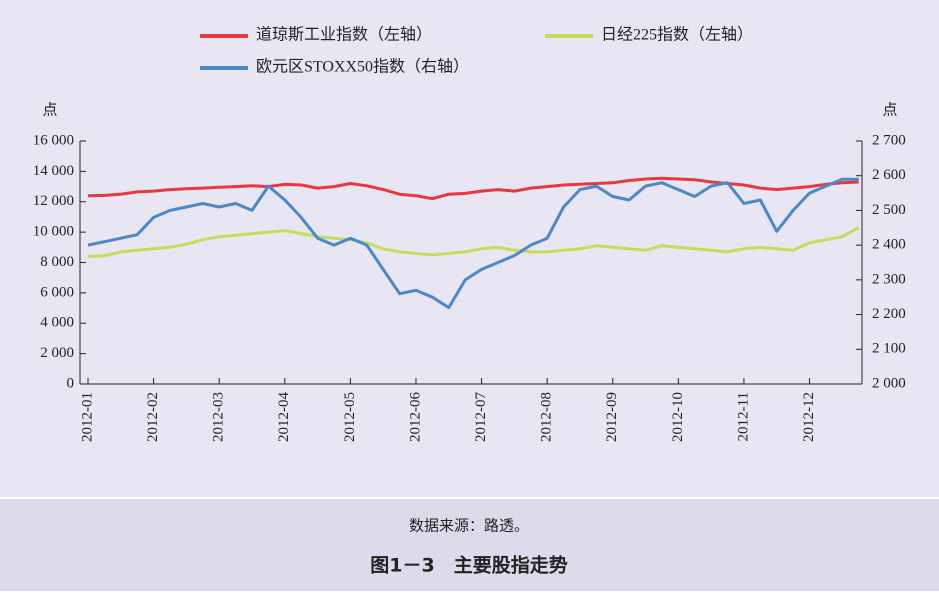 Image resolution: width=939 pixels, height=596 pixels. What do you see at coordinates (53, 232) in the screenshot?
I see `y-tick-label: 10 000` at bounding box center [53, 232].